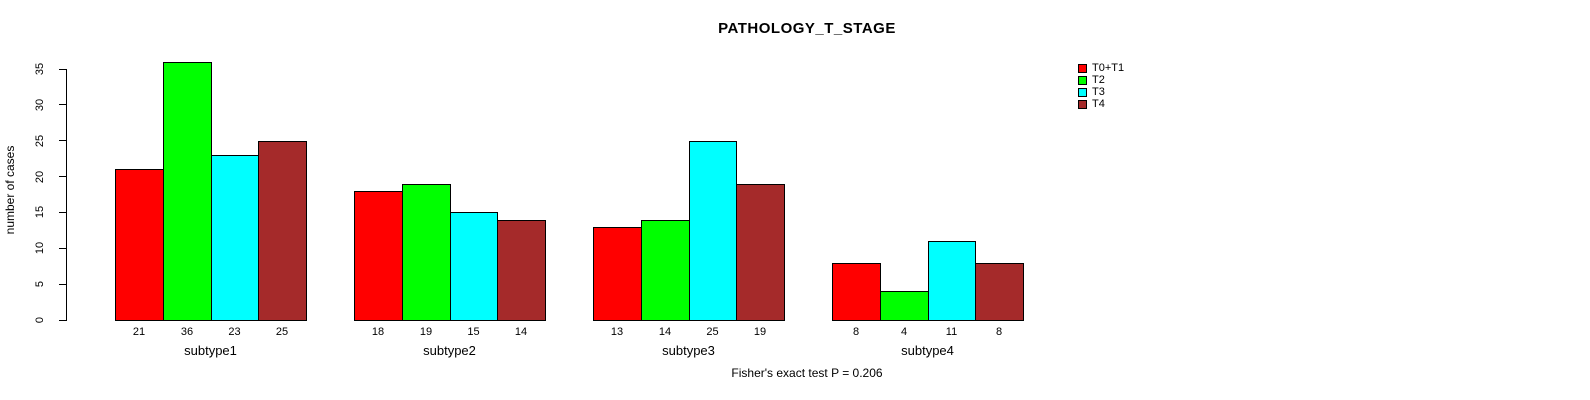  Describe the element at coordinates (40, 140) in the screenshot. I see `y-tick-label: 25` at that location.